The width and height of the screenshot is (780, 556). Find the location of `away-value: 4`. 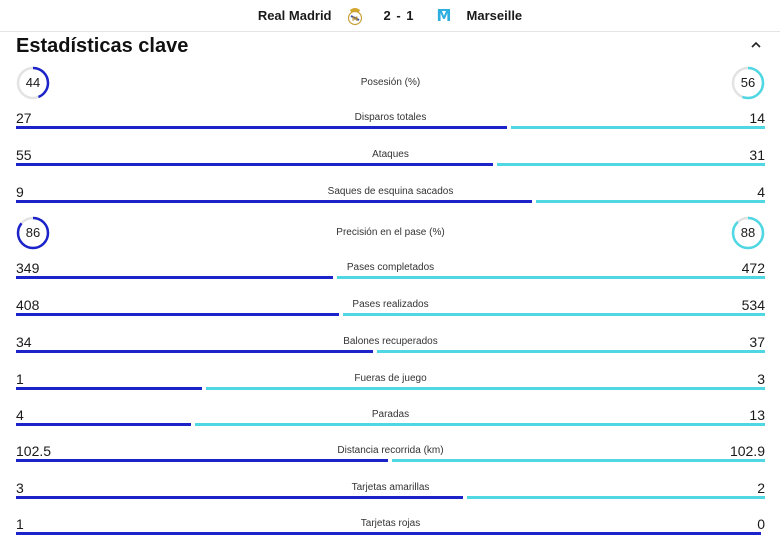

away-value: 4 is located at coordinates (761, 192).